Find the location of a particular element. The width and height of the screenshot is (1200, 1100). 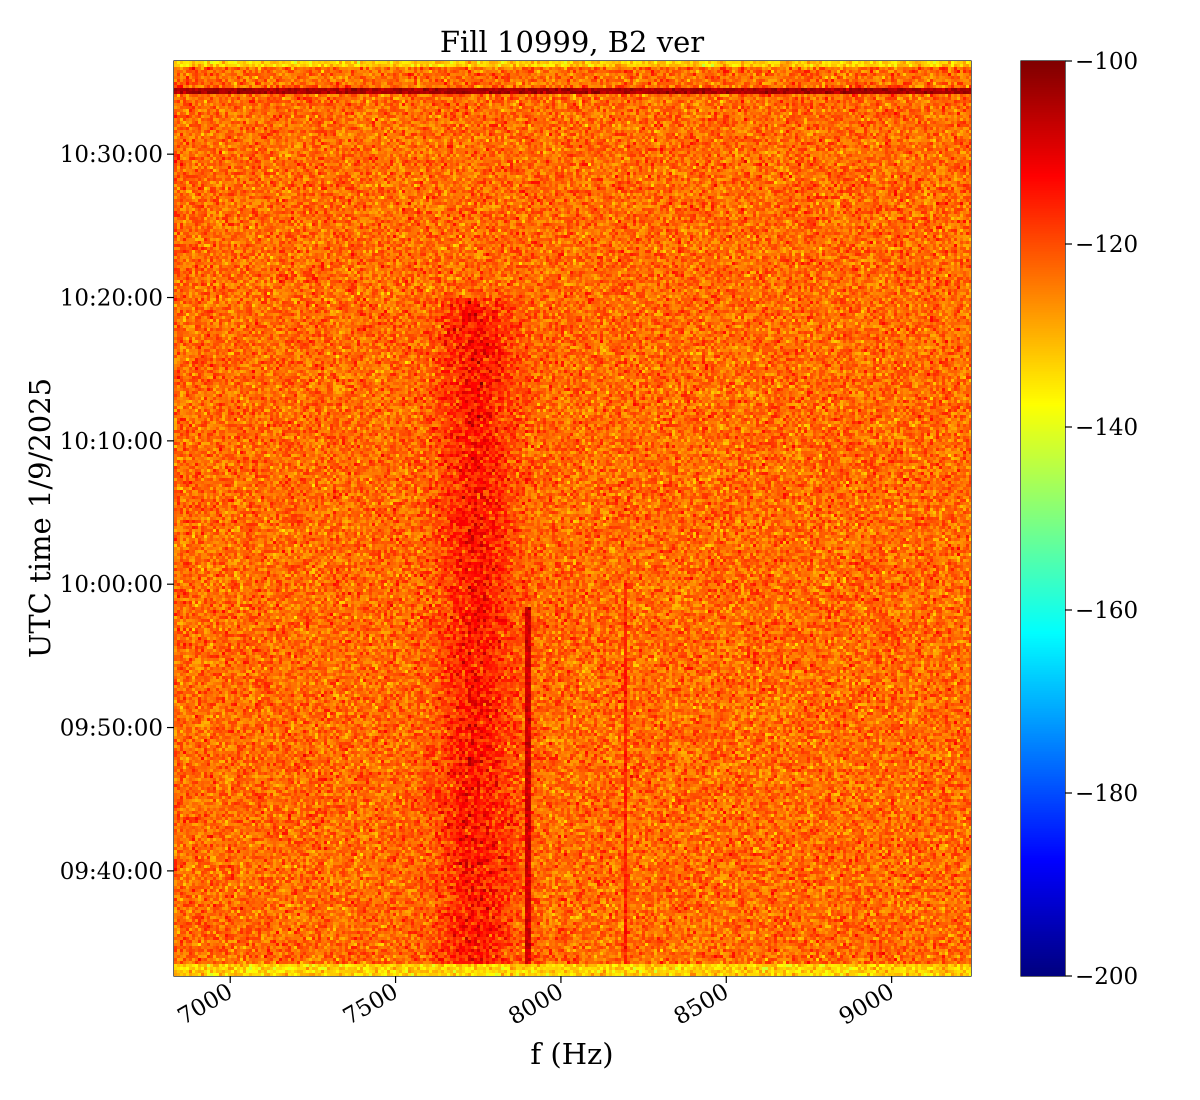

colorbar-tick-label: −140 is located at coordinates (1106, 428).